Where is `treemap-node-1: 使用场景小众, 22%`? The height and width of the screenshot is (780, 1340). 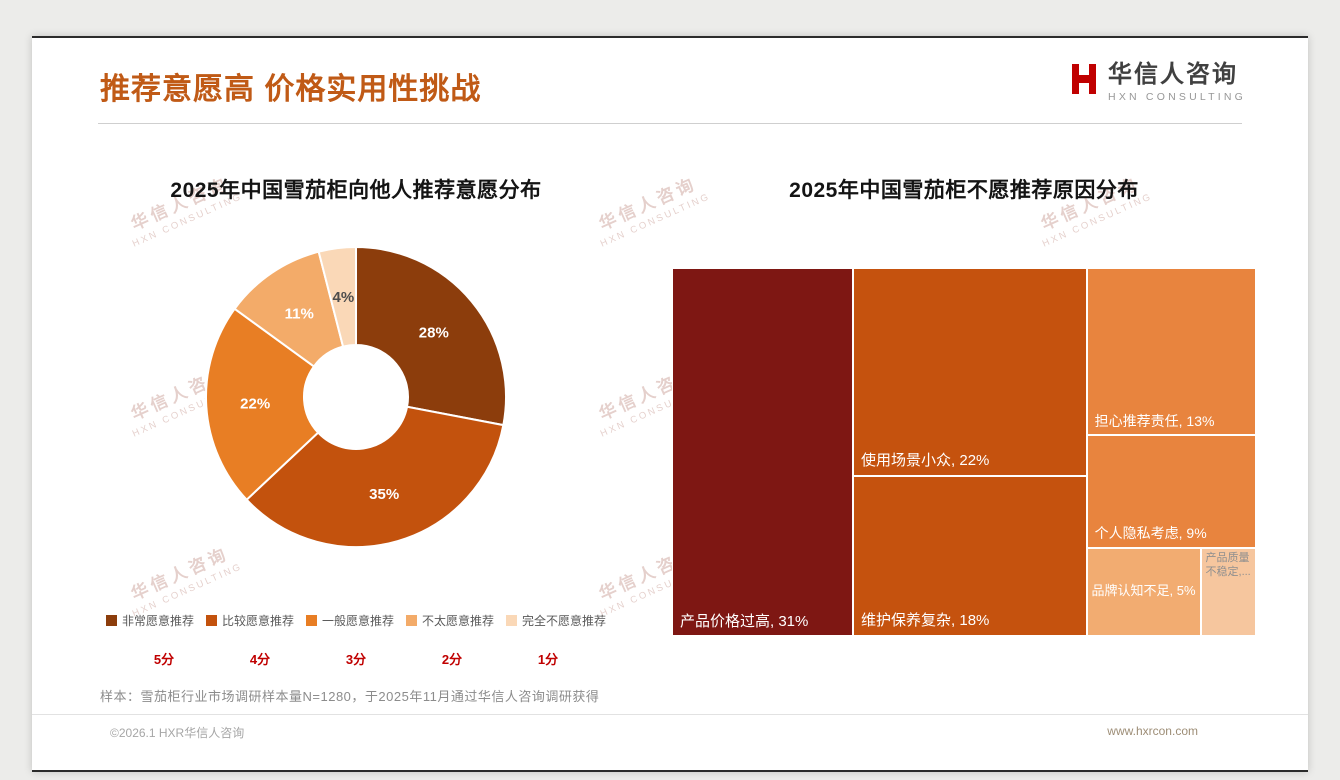 treemap-node-1: 使用场景小众, 22% is located at coordinates (970, 372).